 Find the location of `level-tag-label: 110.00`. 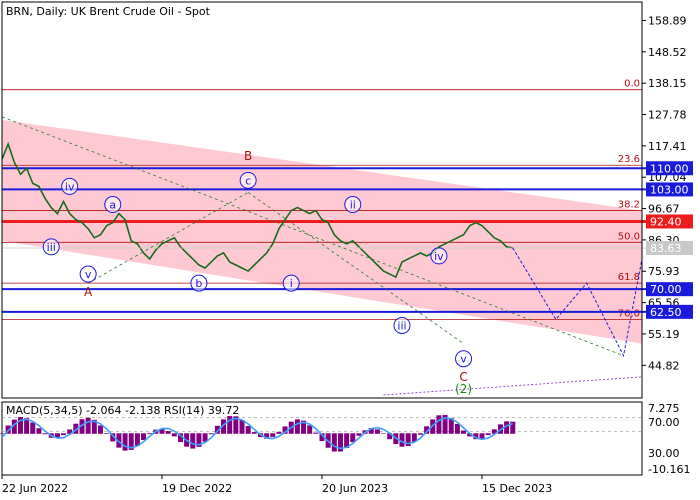

level-tag-label: 110.00 is located at coordinates (669, 168).